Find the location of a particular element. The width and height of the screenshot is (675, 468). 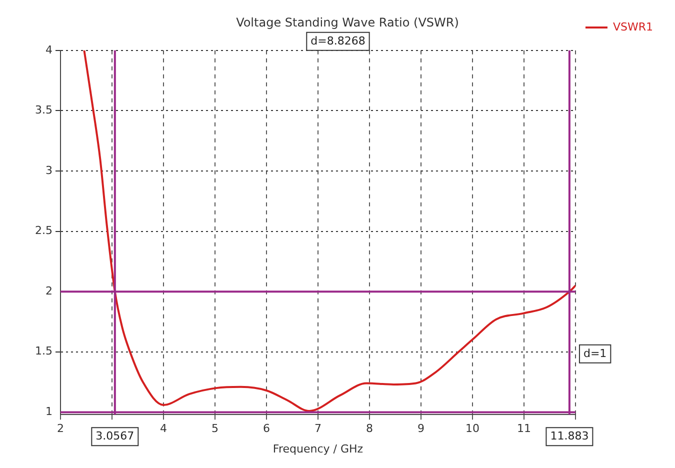

chart-title: Voltage Standing Wave Ratio (VSWR) is located at coordinates (347, 22).